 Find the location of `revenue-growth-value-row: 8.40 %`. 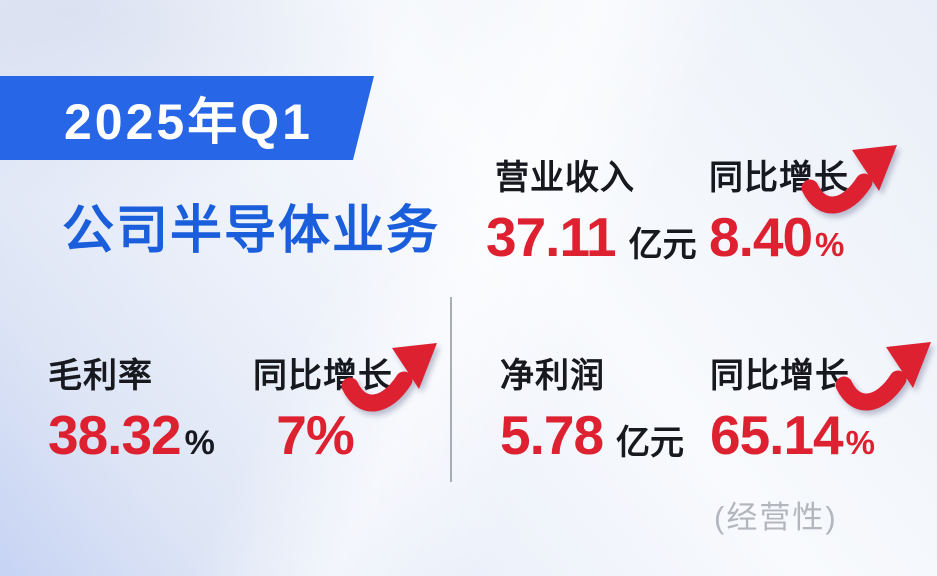

revenue-growth-value-row: 8.40 % is located at coordinates (779, 237).